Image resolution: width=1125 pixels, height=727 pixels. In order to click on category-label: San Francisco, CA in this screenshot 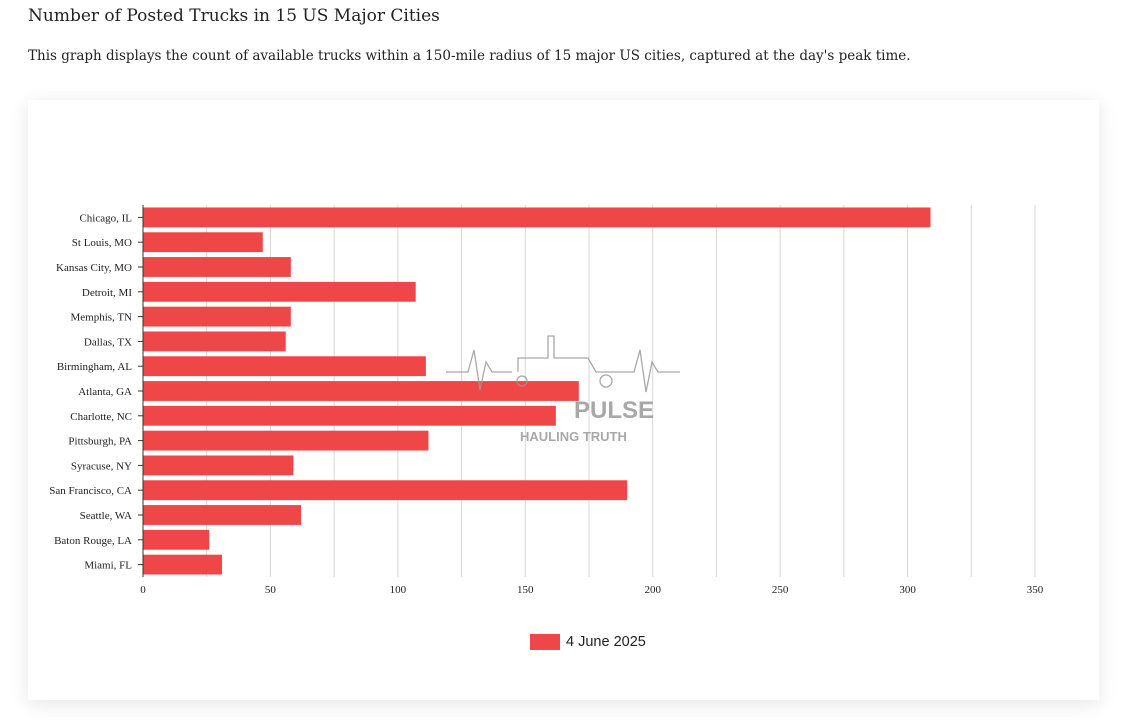, I will do `click(90, 491)`.